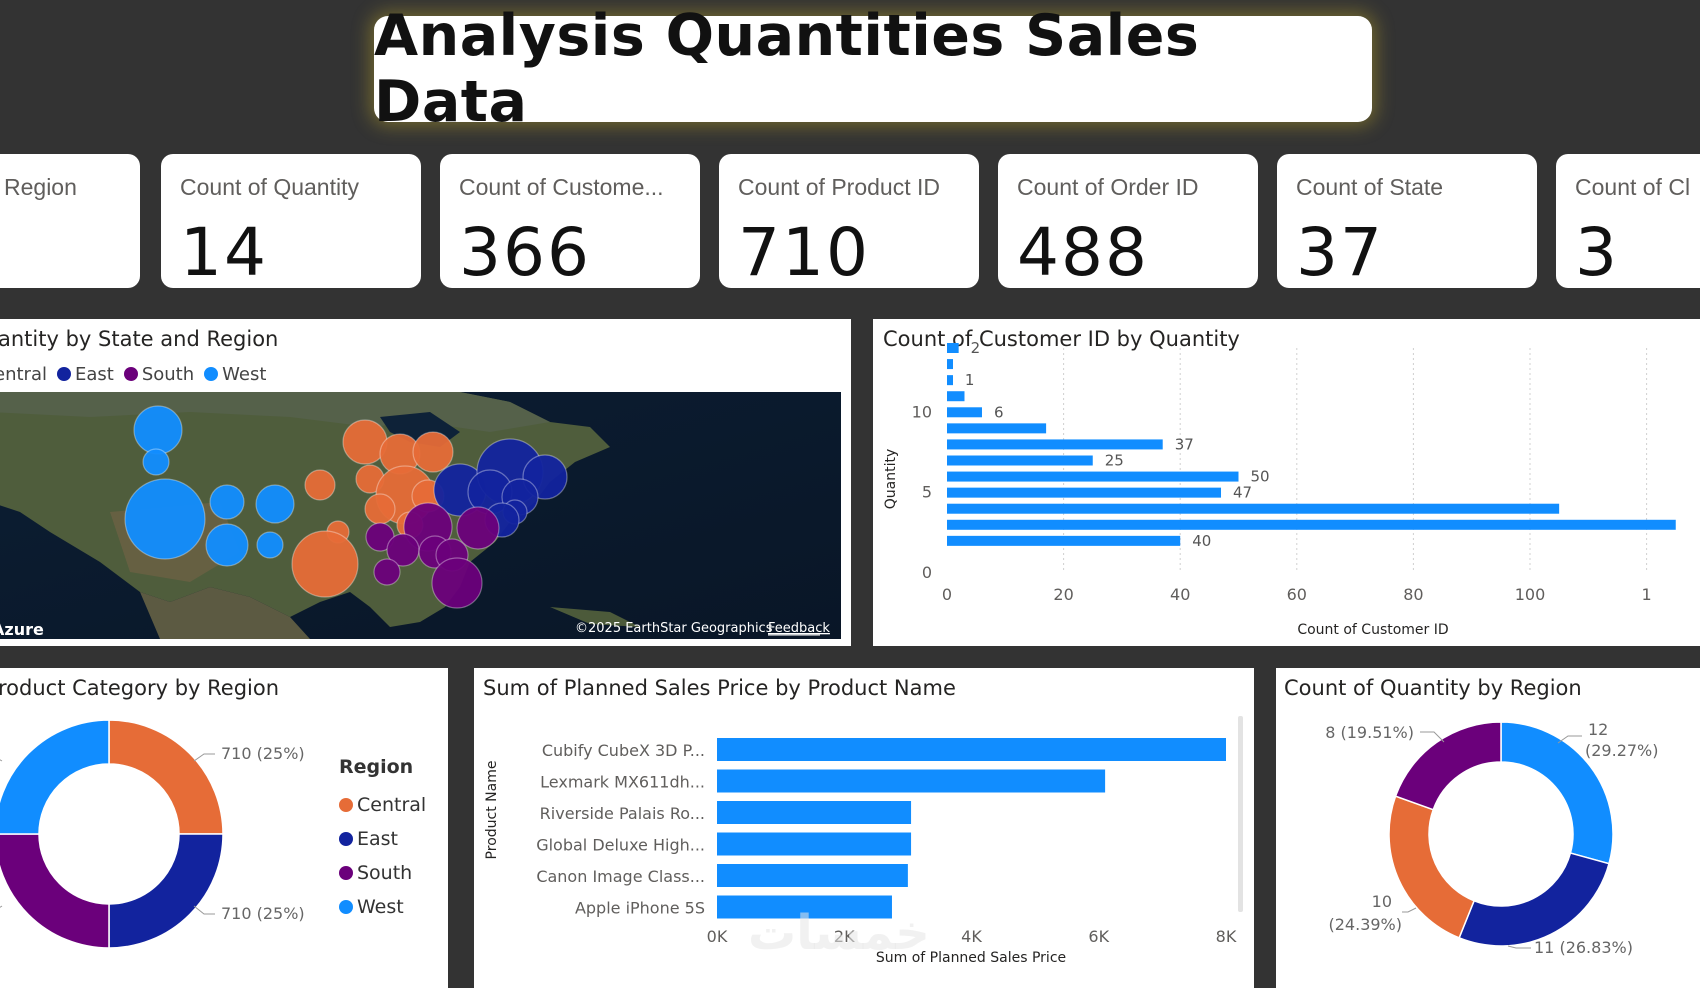  I want to click on data-label: 6, so click(999, 412).